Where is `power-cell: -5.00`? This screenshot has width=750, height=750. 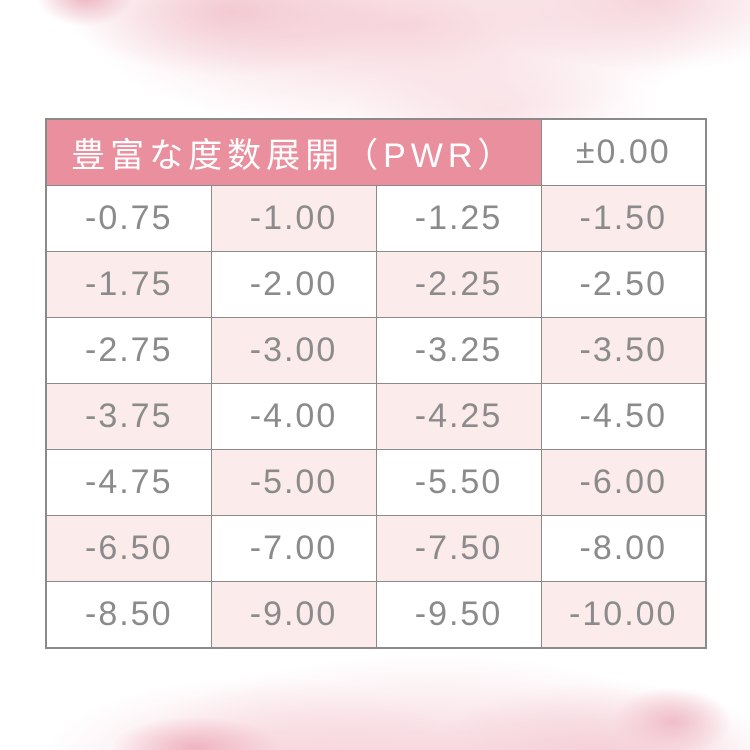 power-cell: -5.00 is located at coordinates (293, 482).